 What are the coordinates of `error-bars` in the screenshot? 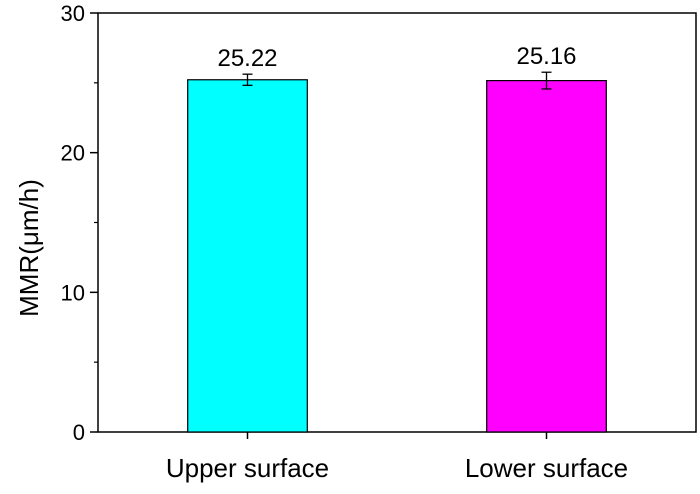 It's located at (397, 80).